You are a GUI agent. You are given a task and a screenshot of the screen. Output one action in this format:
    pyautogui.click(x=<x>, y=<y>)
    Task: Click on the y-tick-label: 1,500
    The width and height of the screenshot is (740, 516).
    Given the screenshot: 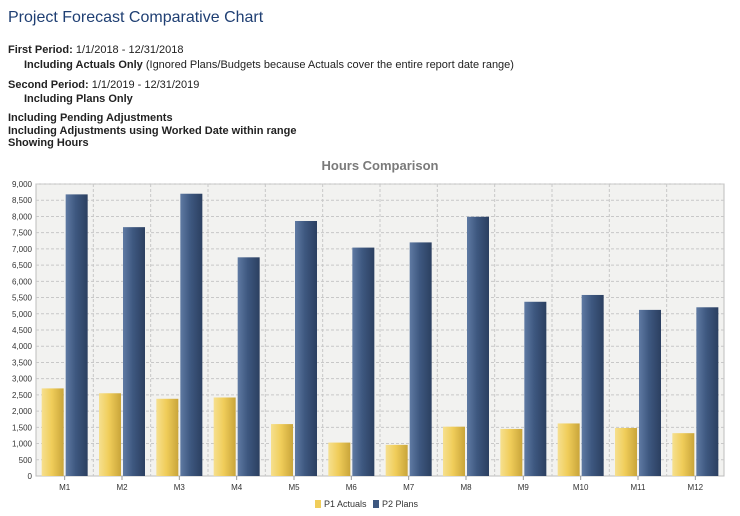 What is the action you would take?
    pyautogui.click(x=22, y=427)
    